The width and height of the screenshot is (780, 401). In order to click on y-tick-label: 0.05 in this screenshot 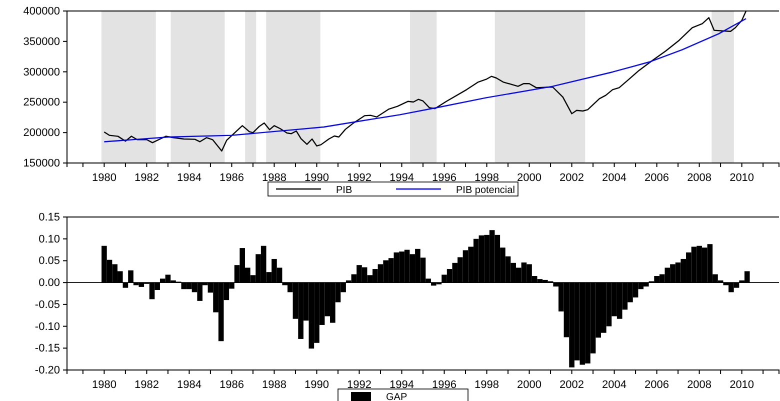, I will do `click(49, 261)`.